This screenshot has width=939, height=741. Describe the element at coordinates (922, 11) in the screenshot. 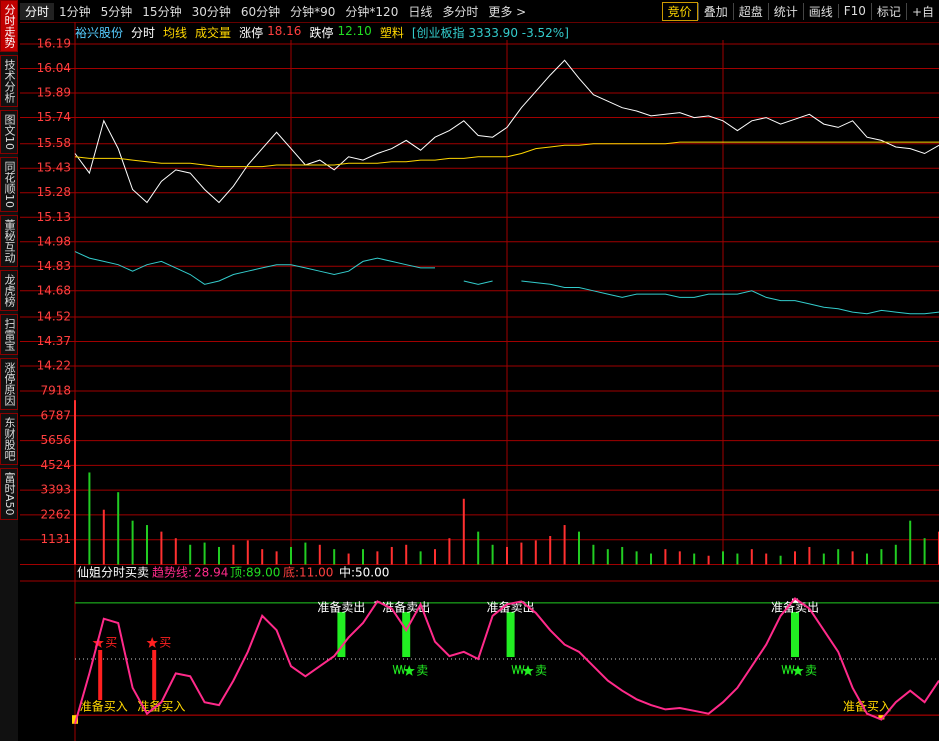

I see `tool-button: +自` at that location.